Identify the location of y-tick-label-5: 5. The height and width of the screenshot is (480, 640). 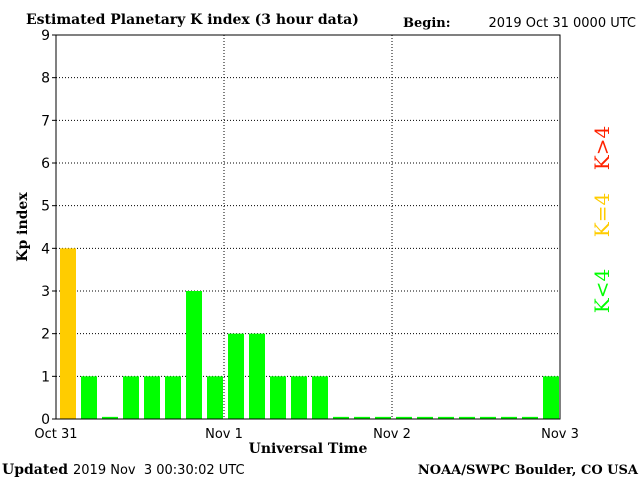
(45, 207).